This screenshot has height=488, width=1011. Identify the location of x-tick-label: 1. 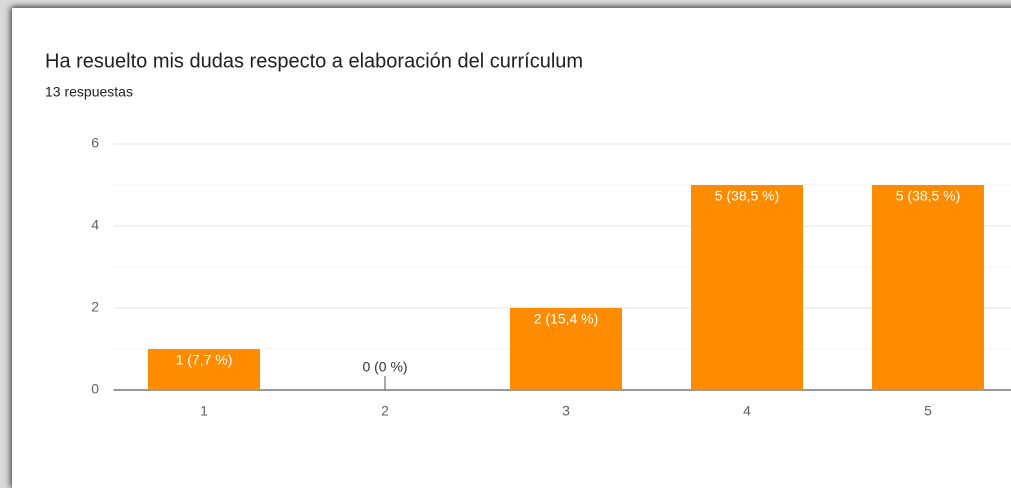
(204, 411).